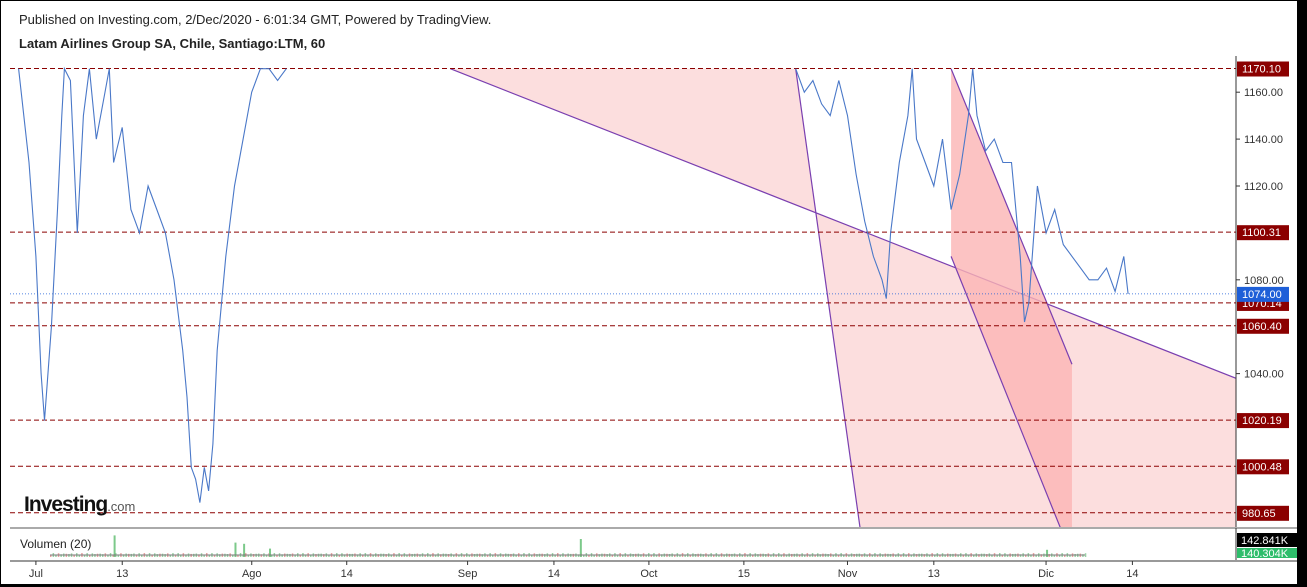 This screenshot has width=1307, height=587. What do you see at coordinates (1267, 553) in the screenshot?
I see `volume-ma-badge` at bounding box center [1267, 553].